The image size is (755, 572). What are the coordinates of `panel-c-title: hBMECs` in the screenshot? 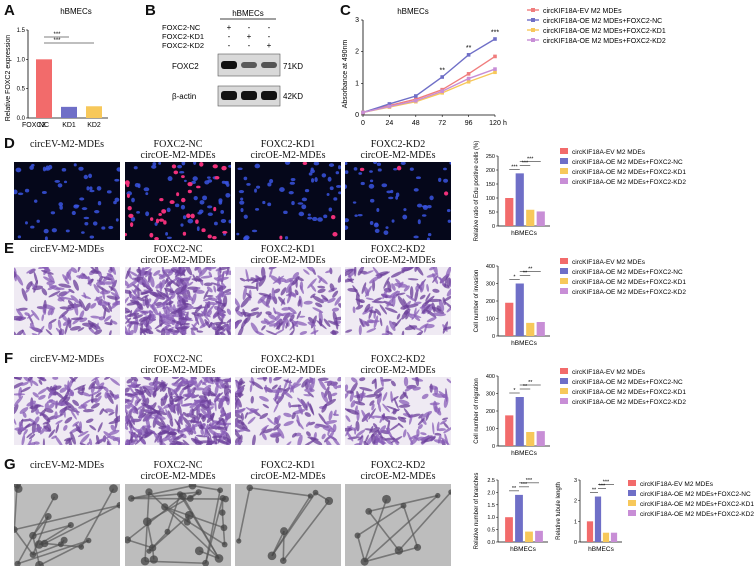 It's located at (413, 11).